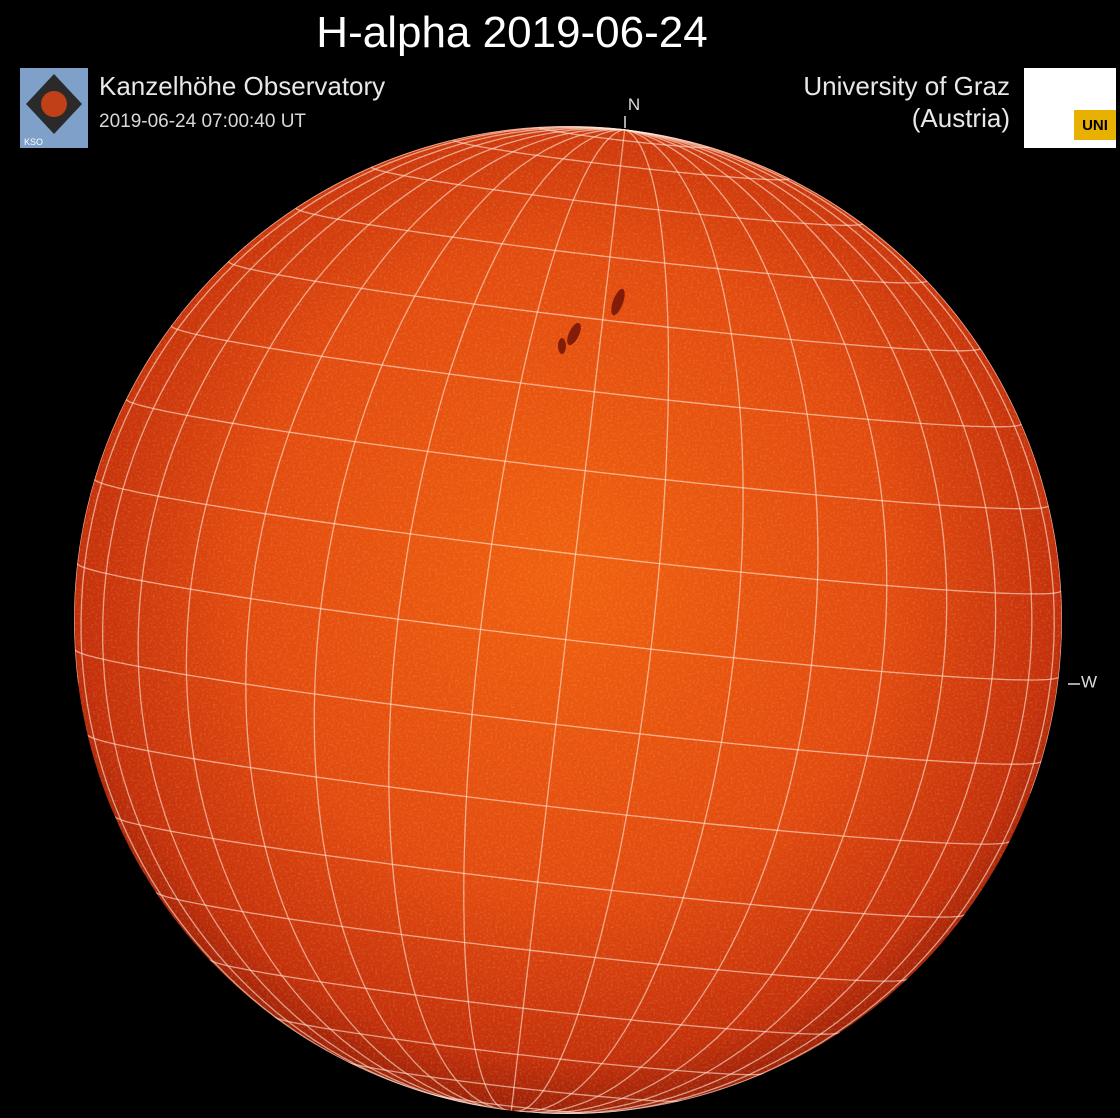  Describe the element at coordinates (242, 86) in the screenshot. I see `observatory-name: Kanzelhöhe Observatory` at that location.